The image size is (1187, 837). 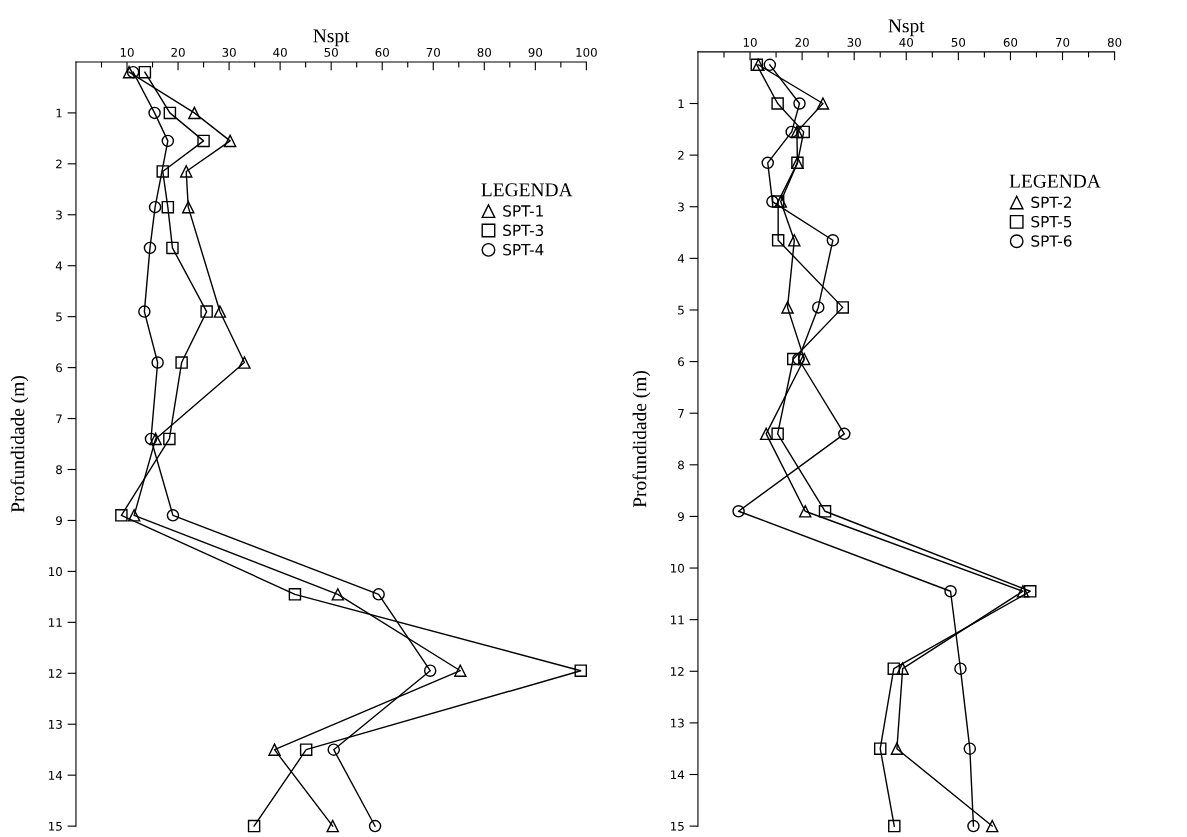 I want to click on x-tick-label: 100, so click(x=586, y=52).